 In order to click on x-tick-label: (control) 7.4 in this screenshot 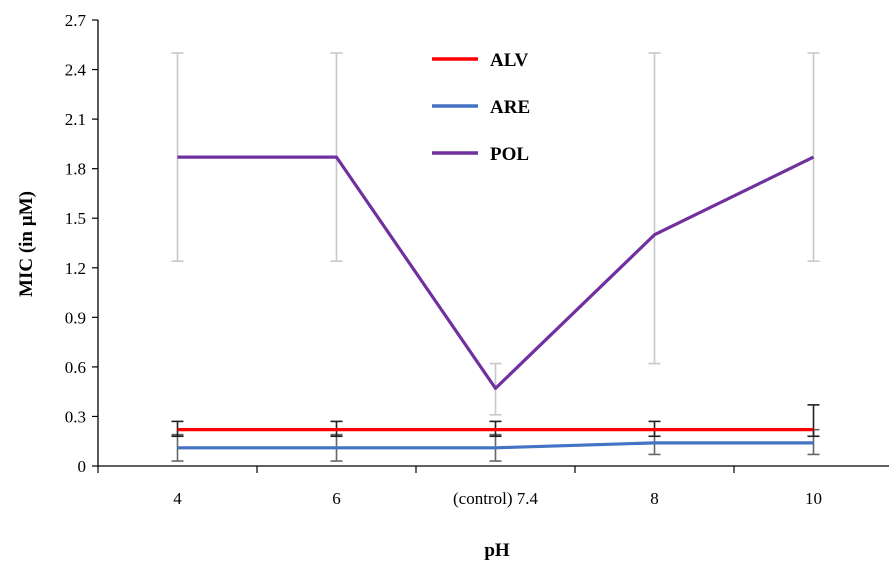, I will do `click(495, 498)`.